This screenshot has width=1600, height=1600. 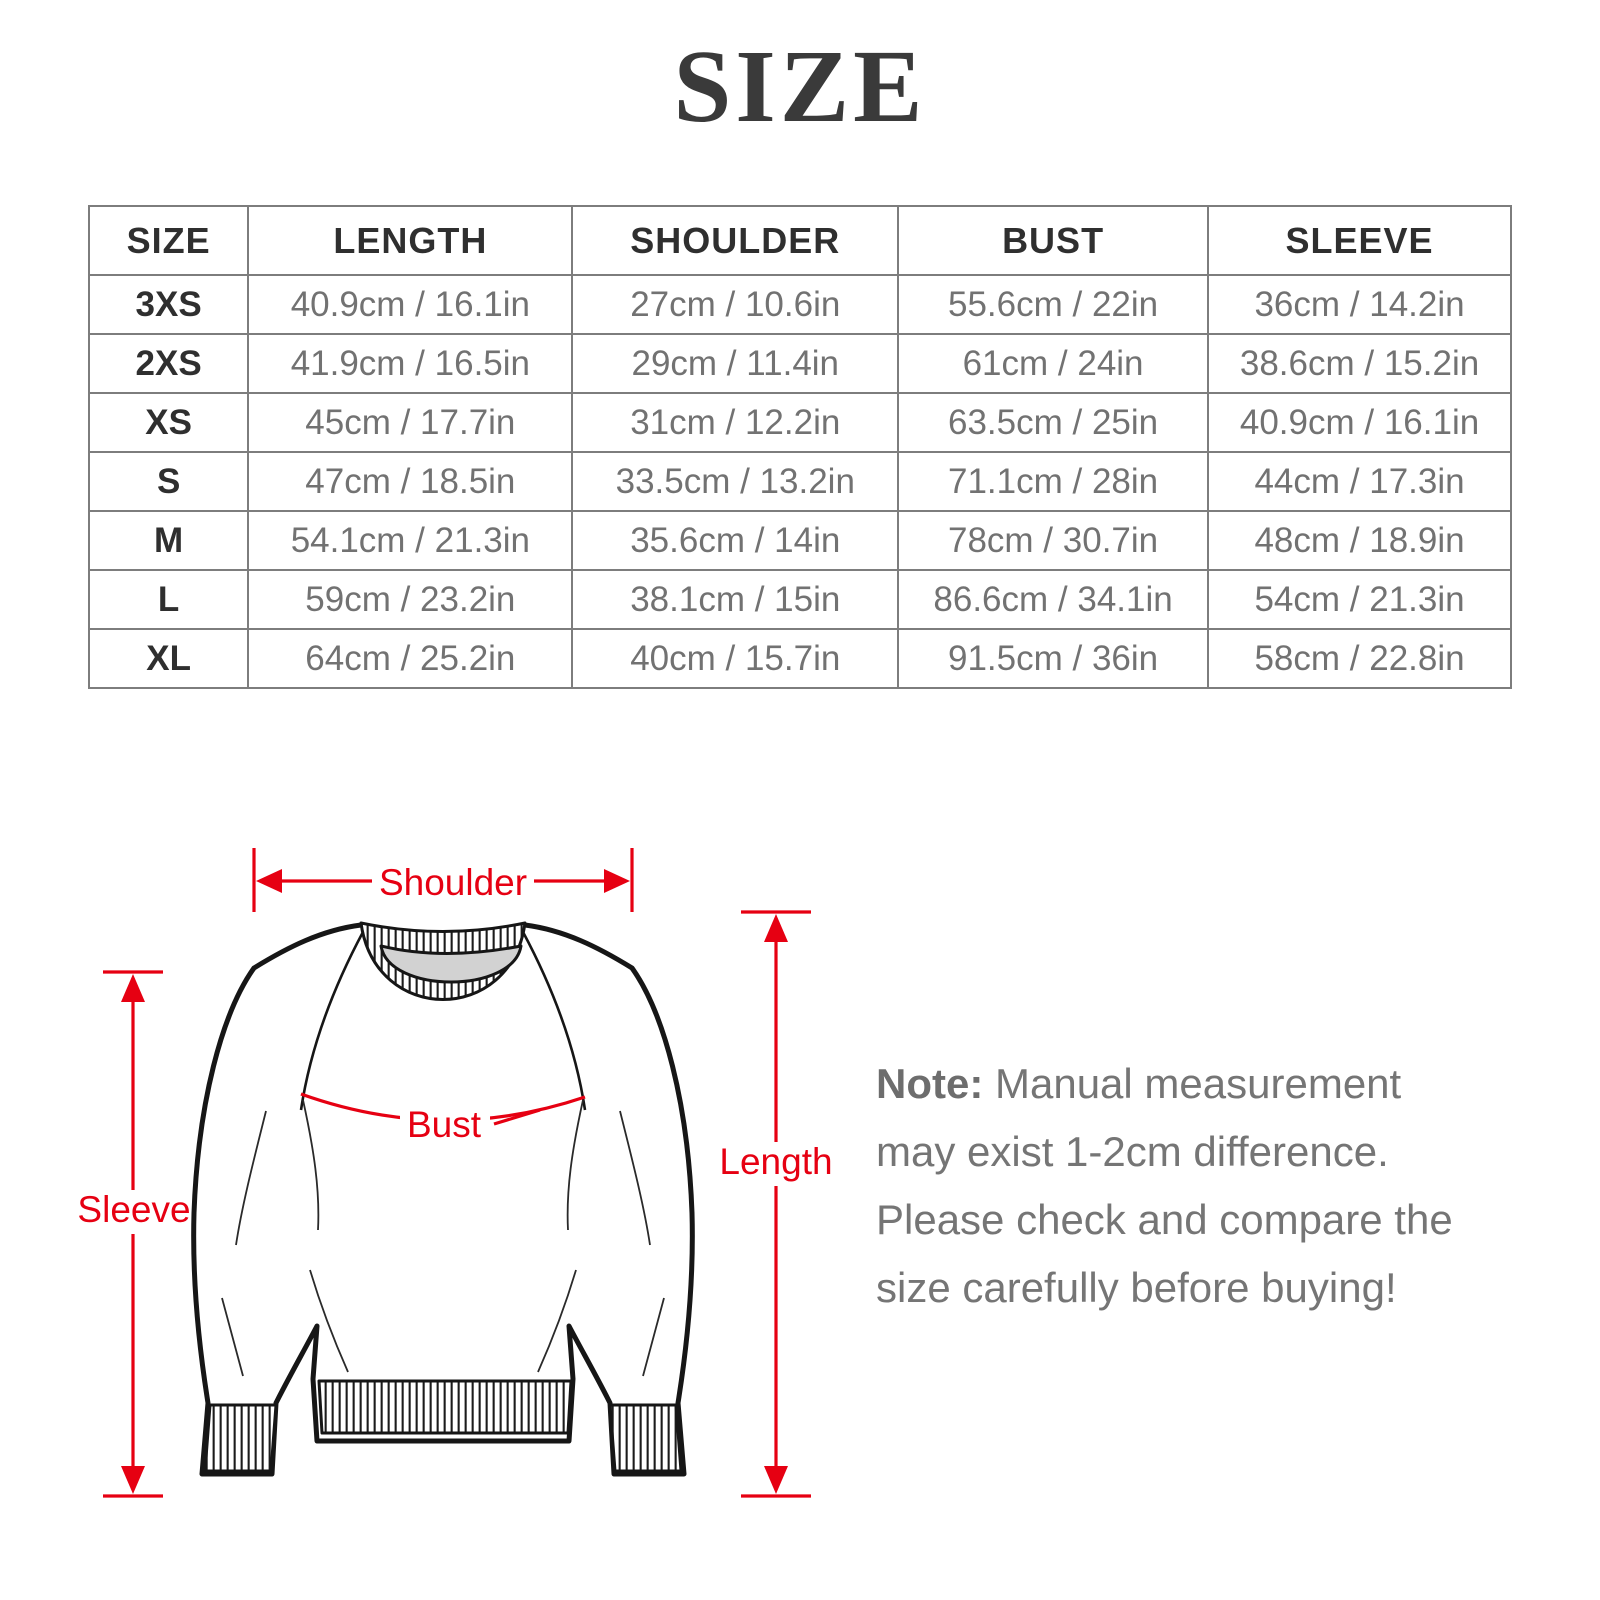 I want to click on table-cell: 63.5cm / 25in, so click(x=1053, y=422).